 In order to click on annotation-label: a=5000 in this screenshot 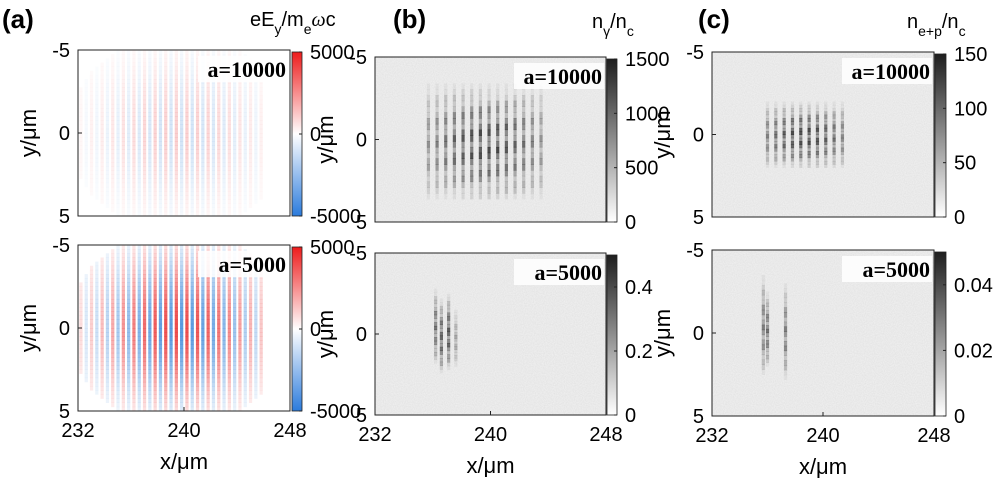, I will do `click(252, 264)`.